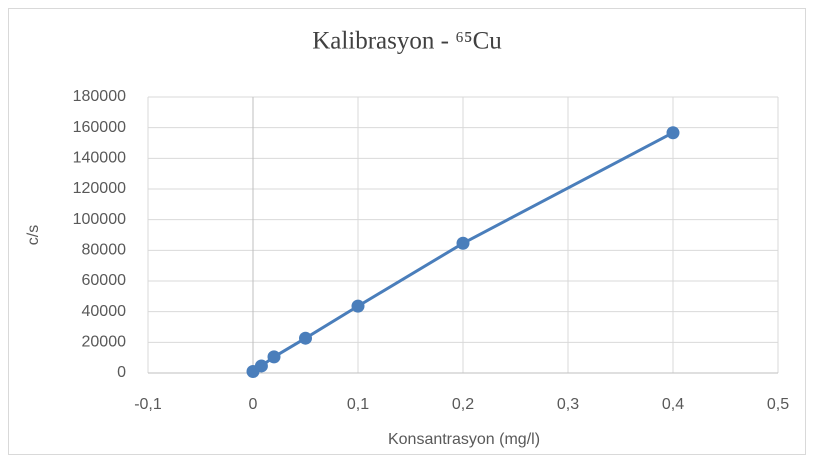 This screenshot has height=463, width=814. Describe the element at coordinates (99, 219) in the screenshot. I see `y-tick-label: 100000` at that location.